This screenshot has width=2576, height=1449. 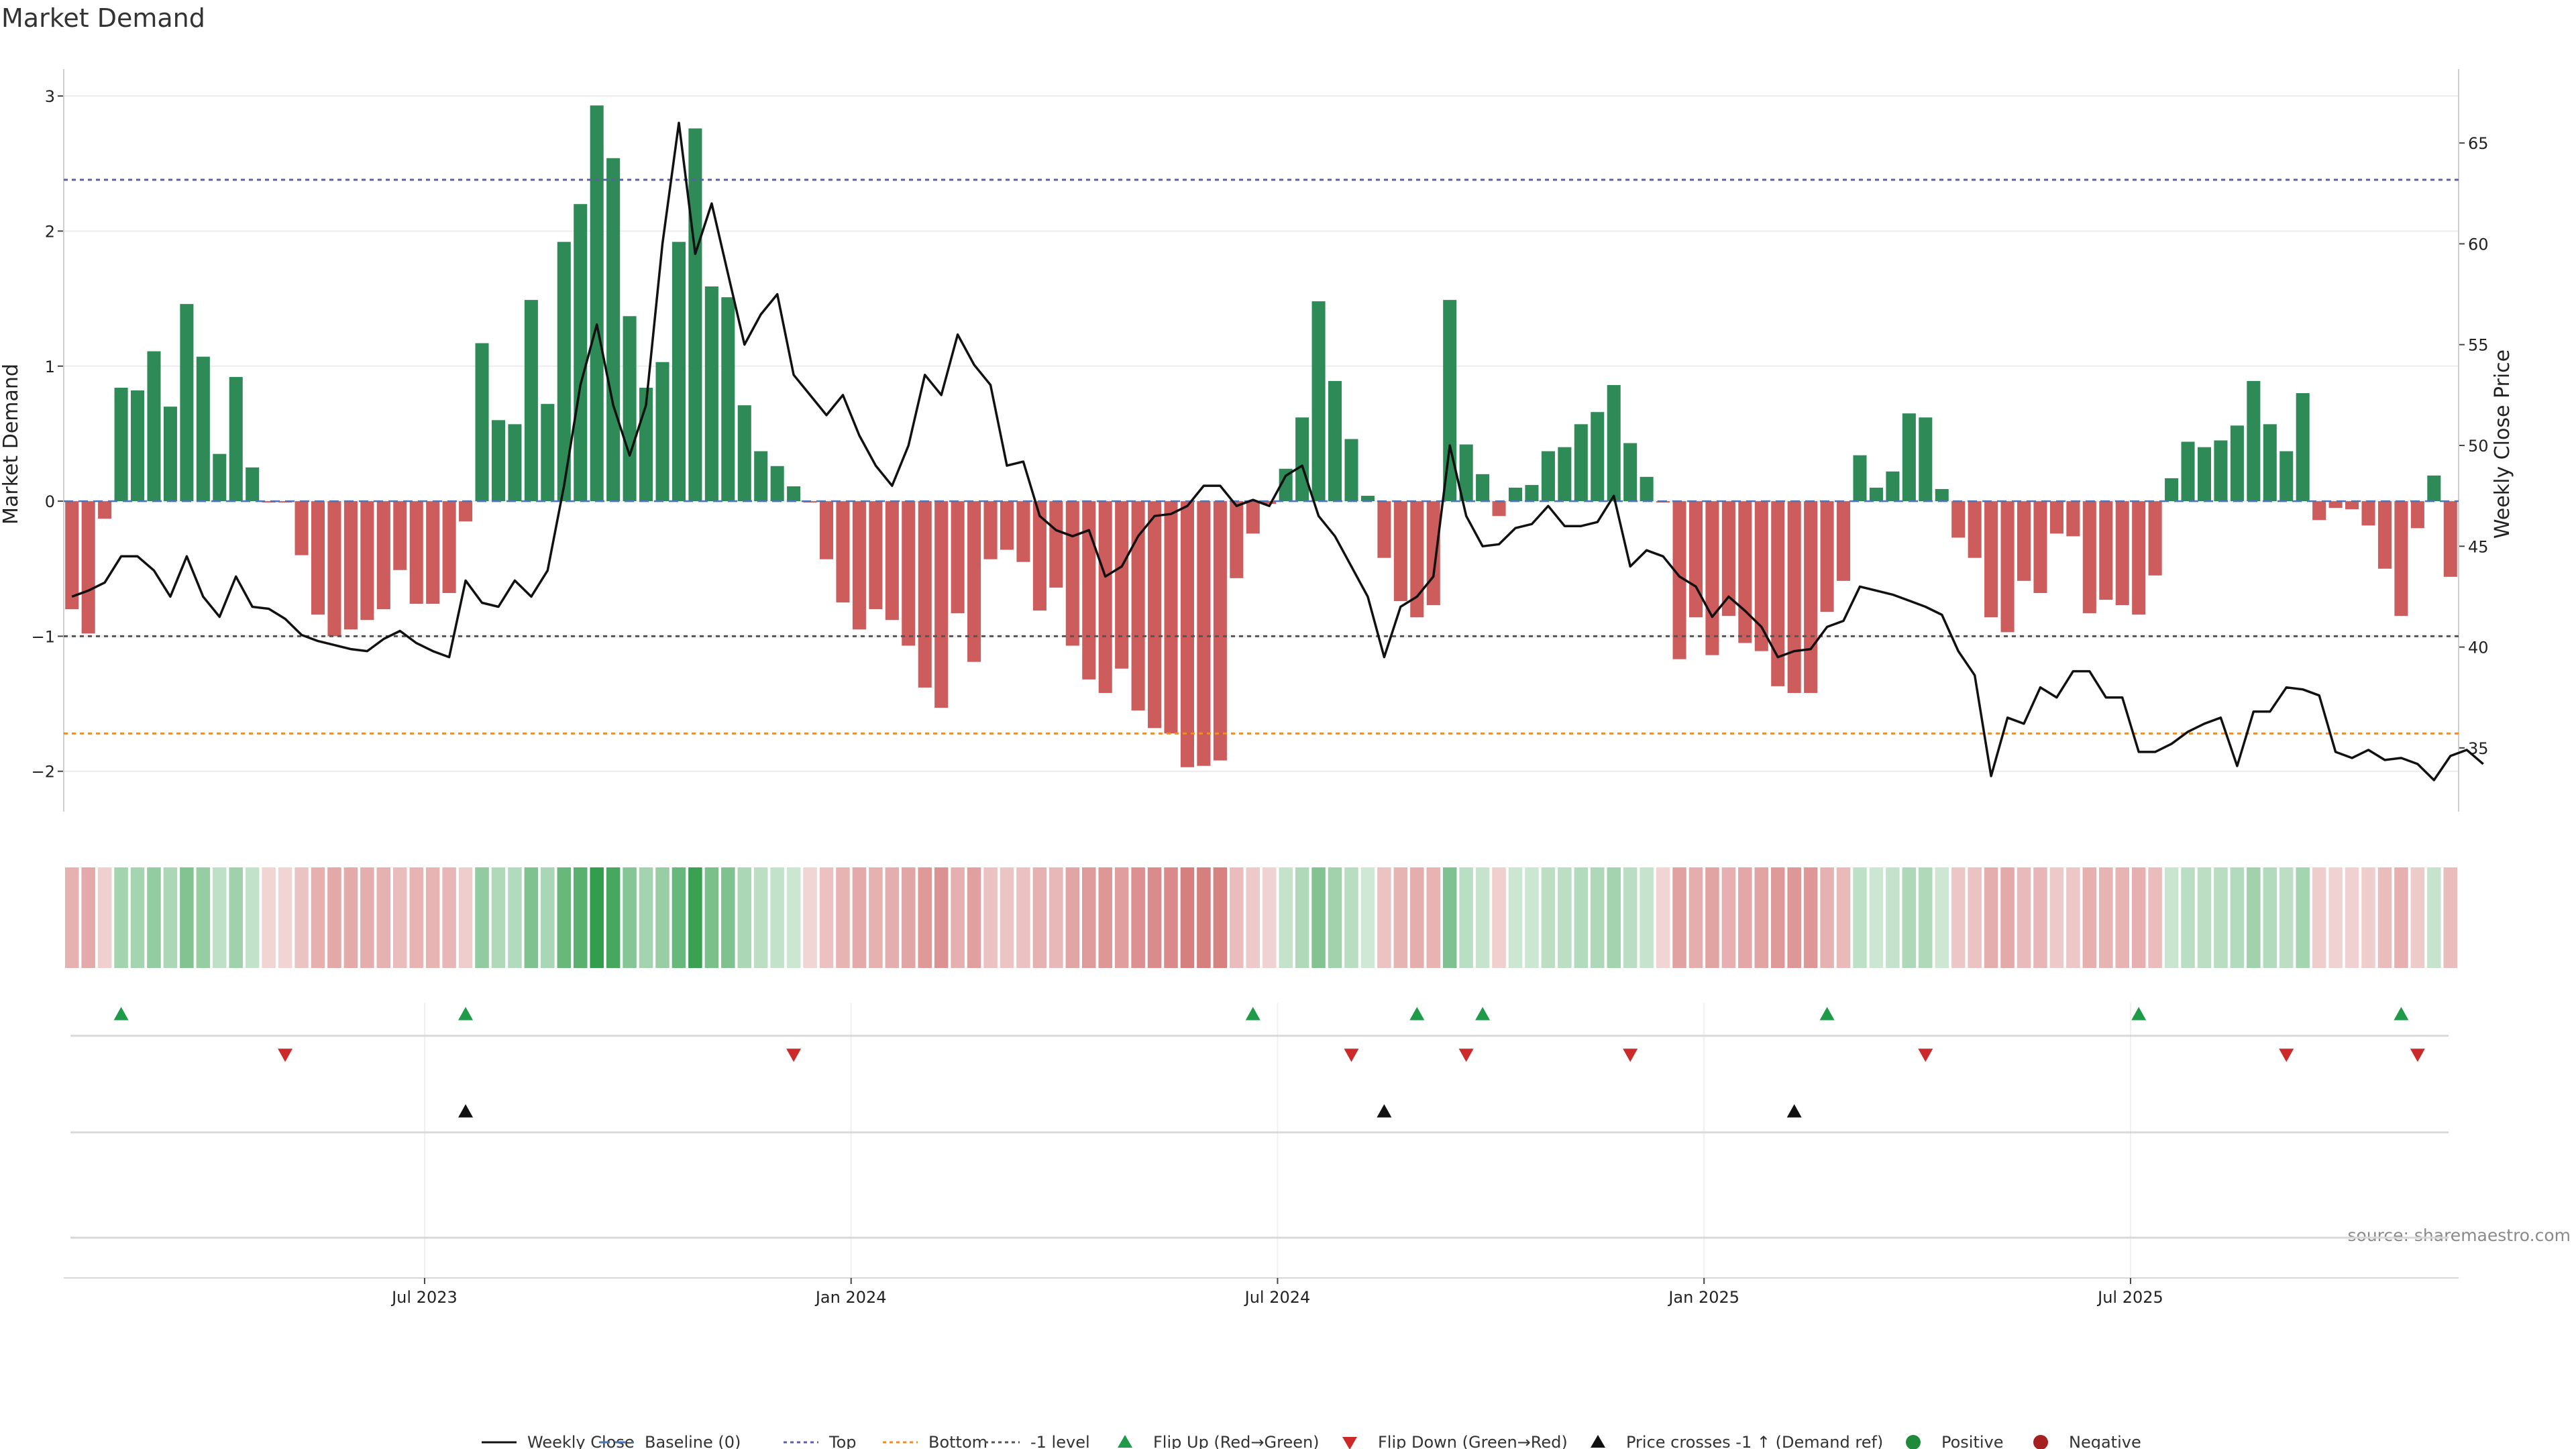 I want to click on legend-item: Price crosses -1 ↑ (Demand ref), so click(x=1737, y=1441).